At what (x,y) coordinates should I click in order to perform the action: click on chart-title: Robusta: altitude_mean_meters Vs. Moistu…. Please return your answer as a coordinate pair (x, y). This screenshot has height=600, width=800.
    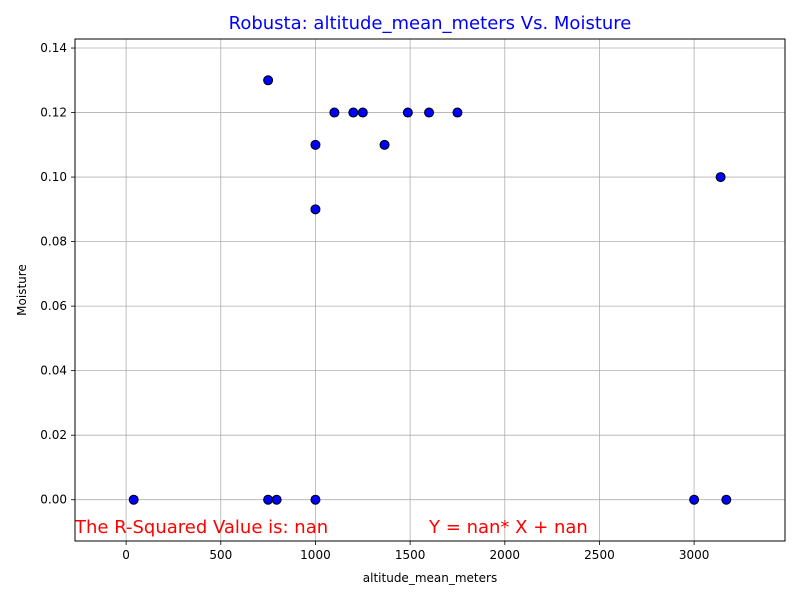
    Looking at the image, I should click on (430, 23).